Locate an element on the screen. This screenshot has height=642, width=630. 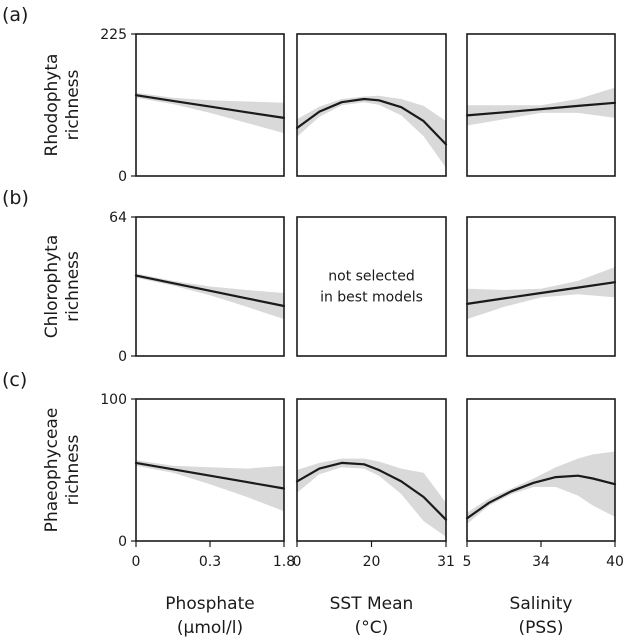
y-tick-label: 64 is located at coordinates (118, 218).